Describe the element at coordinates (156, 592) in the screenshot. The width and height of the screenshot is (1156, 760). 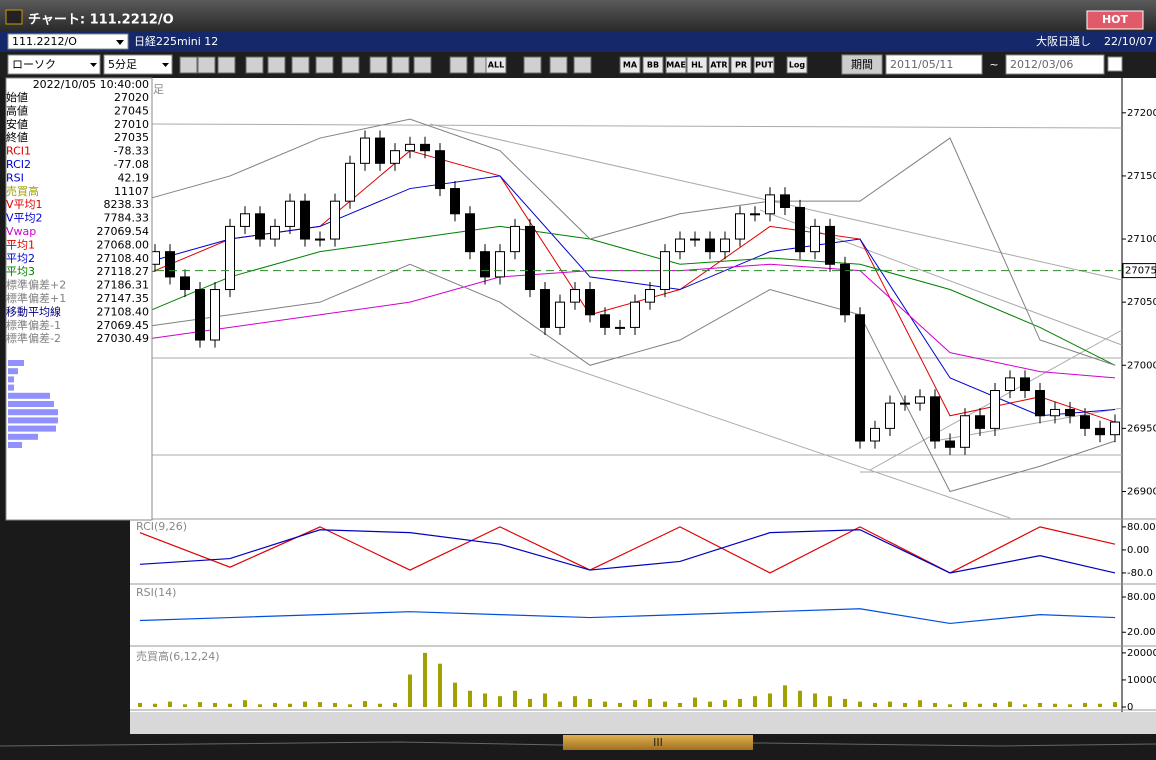
I see `panel-title: RSI(14)` at that location.